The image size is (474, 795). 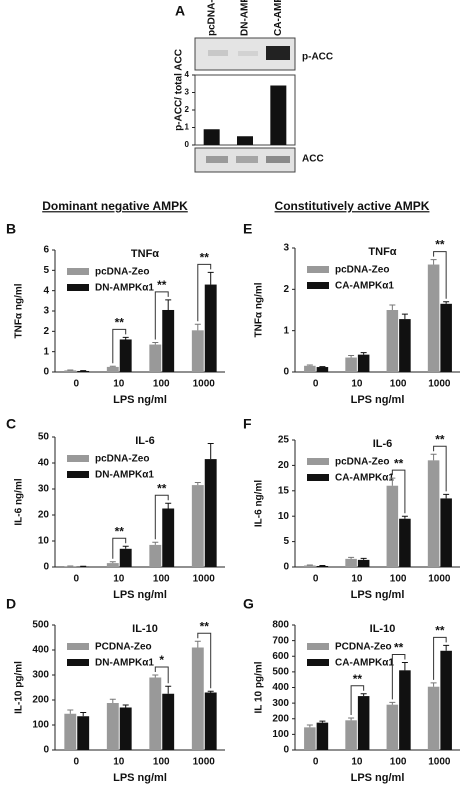 What do you see at coordinates (46, 290) in the screenshot?
I see `y-tick-label: 4` at bounding box center [46, 290].